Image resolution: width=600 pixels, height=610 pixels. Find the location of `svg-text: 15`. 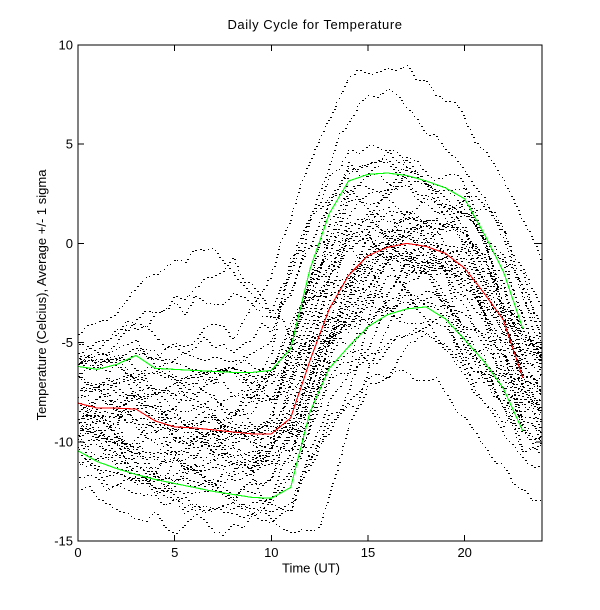

svg-text: 15 is located at coordinates (368, 552).